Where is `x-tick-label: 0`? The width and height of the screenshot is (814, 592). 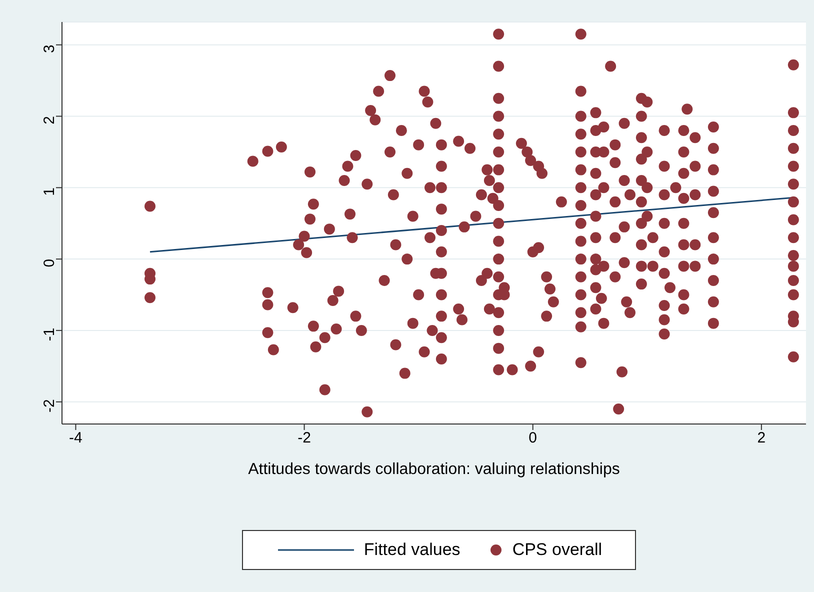
x-tick-label: 0 is located at coordinates (533, 438).